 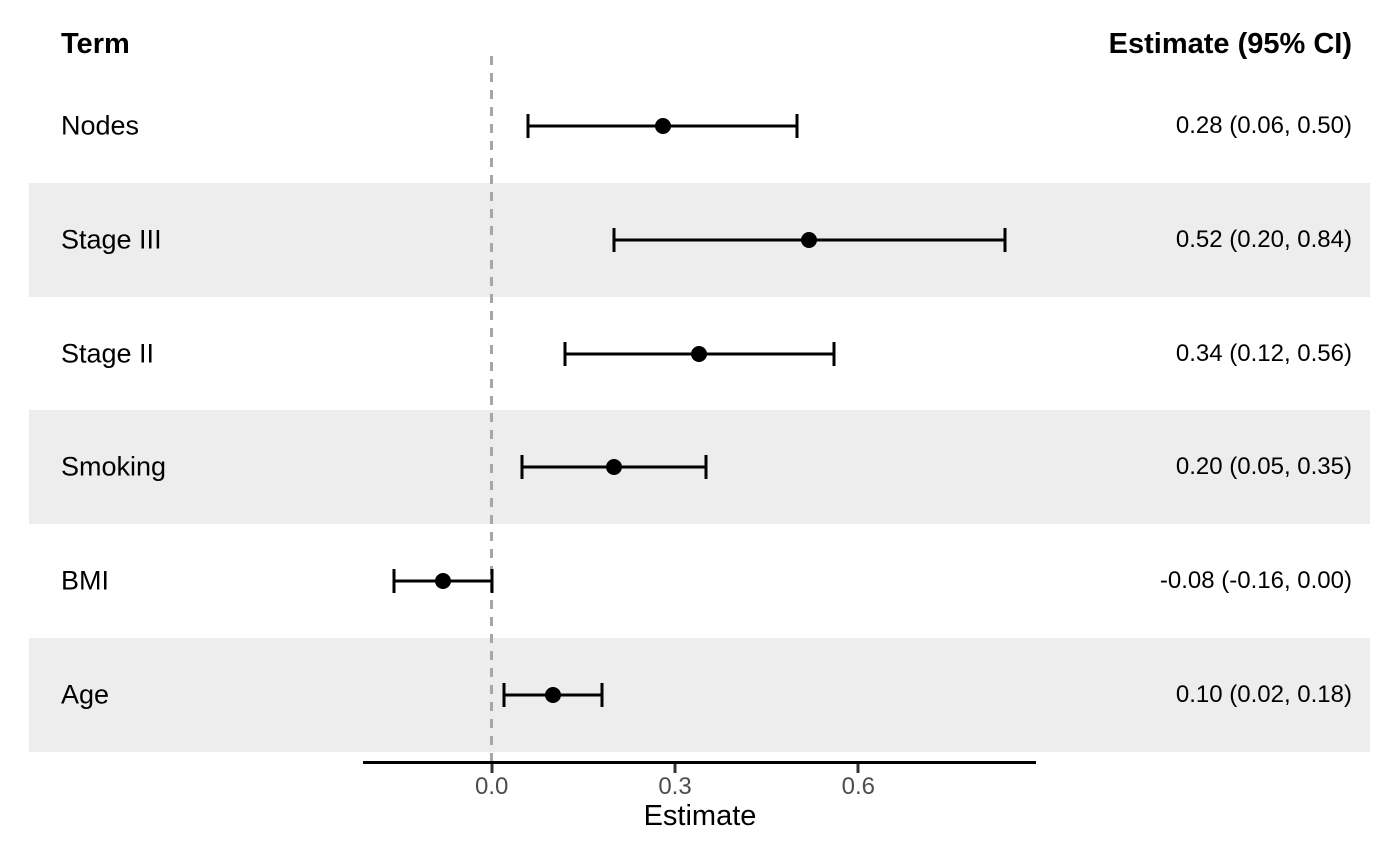 What do you see at coordinates (675, 786) in the screenshot?
I see `x-axis-tick-label: 0.3` at bounding box center [675, 786].